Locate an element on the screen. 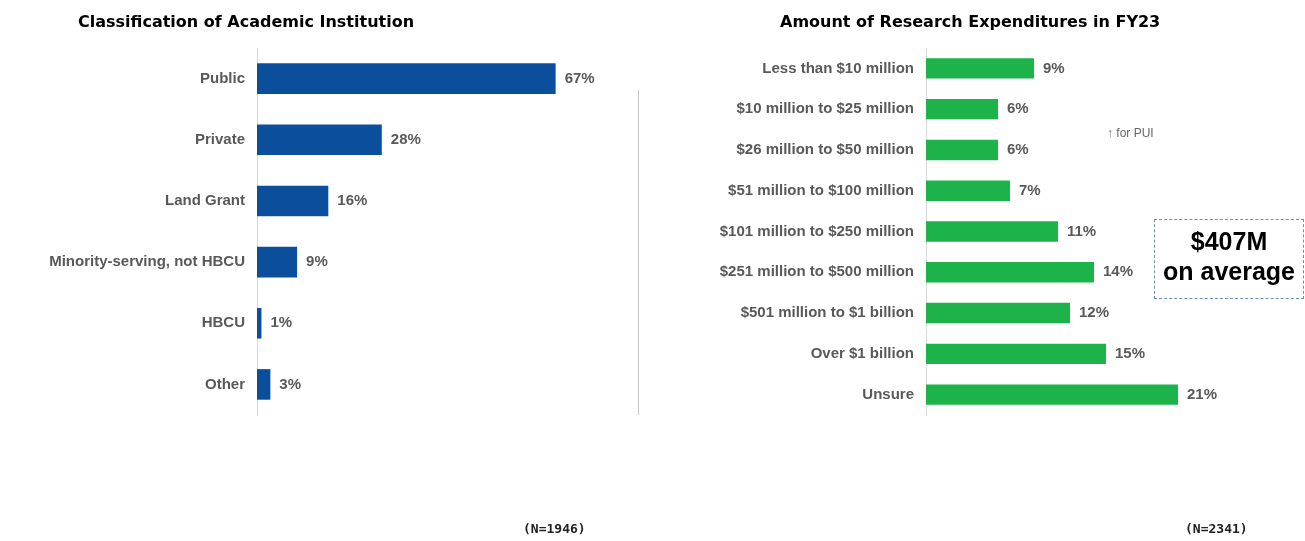  y-tick-label: Minority-serving, not HBCU is located at coordinates (147, 261).